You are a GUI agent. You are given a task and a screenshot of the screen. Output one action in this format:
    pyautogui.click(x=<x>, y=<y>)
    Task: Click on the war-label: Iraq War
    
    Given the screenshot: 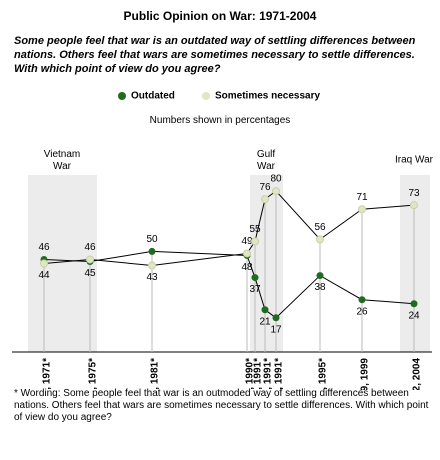 What is the action you would take?
    pyautogui.click(x=414, y=160)
    